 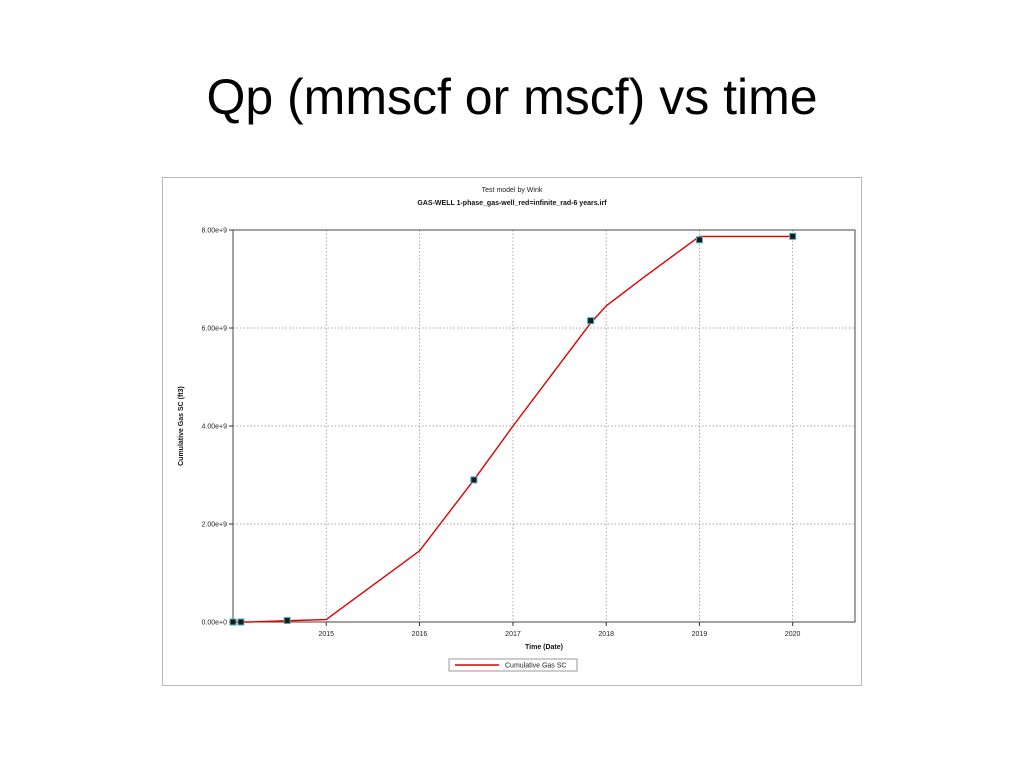 I want to click on slide-title: Qp (mmscf or mscf) vs time, so click(x=512, y=97).